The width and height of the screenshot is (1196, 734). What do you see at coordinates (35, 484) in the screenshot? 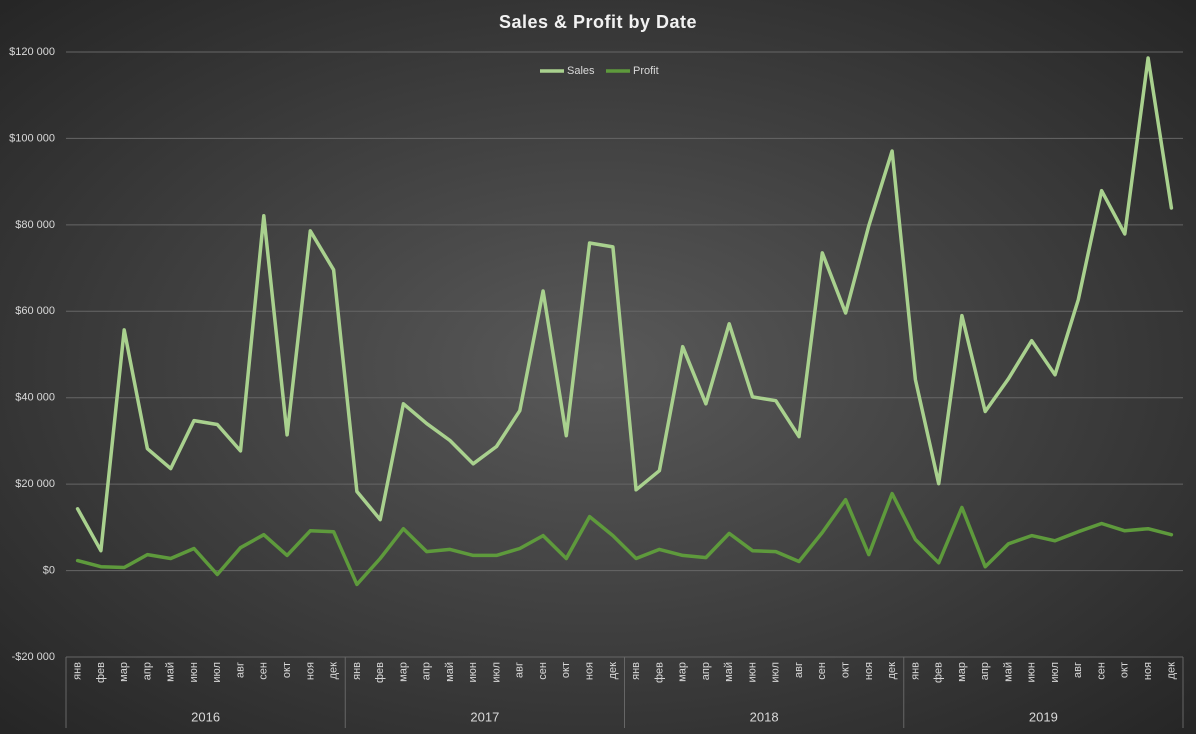
I see `y-tick-label: $20 000` at bounding box center [35, 484].